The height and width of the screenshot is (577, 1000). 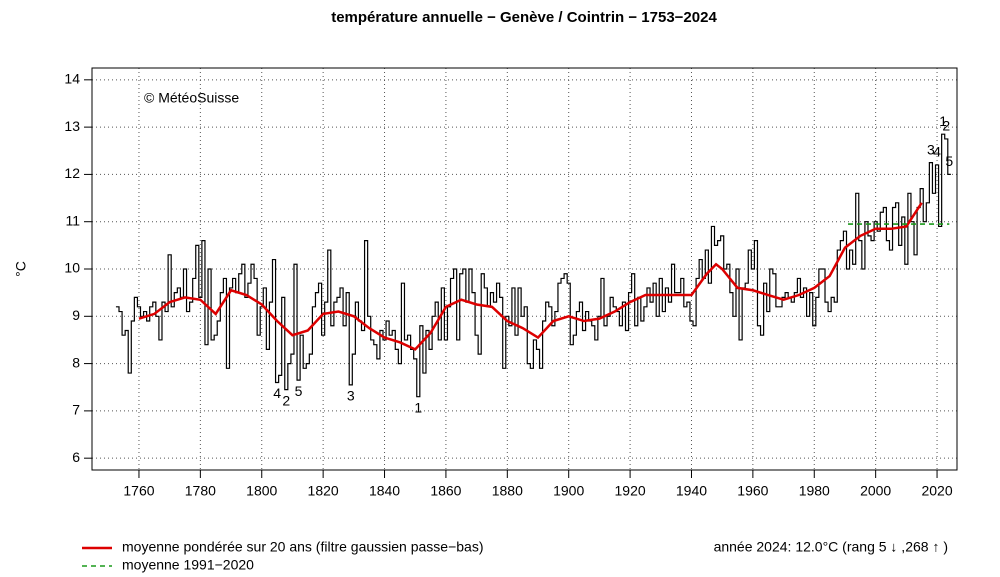 I want to click on y-axis-label: °C, so click(x=21, y=269).